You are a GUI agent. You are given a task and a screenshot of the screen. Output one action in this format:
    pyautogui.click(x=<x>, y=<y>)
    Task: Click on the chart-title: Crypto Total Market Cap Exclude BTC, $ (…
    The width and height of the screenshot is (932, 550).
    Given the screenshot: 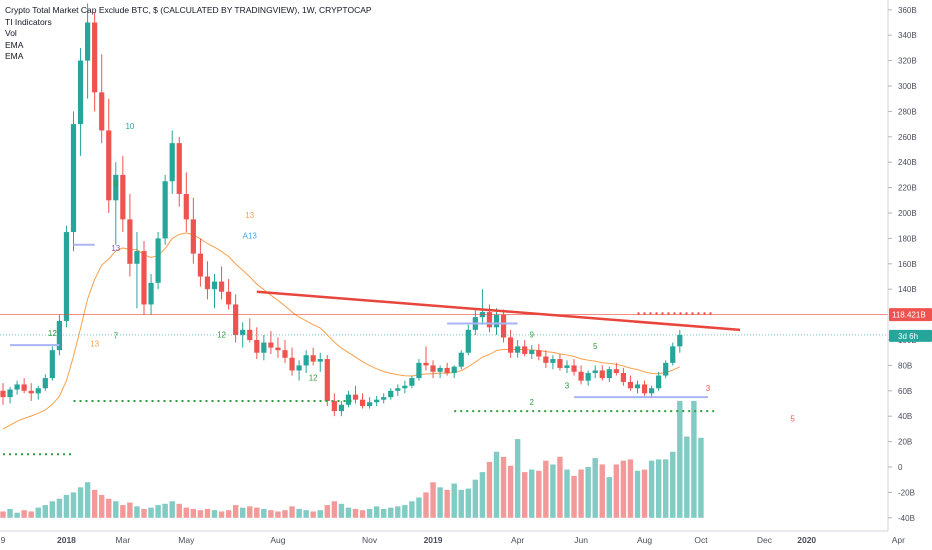 What is the action you would take?
    pyautogui.click(x=188, y=10)
    